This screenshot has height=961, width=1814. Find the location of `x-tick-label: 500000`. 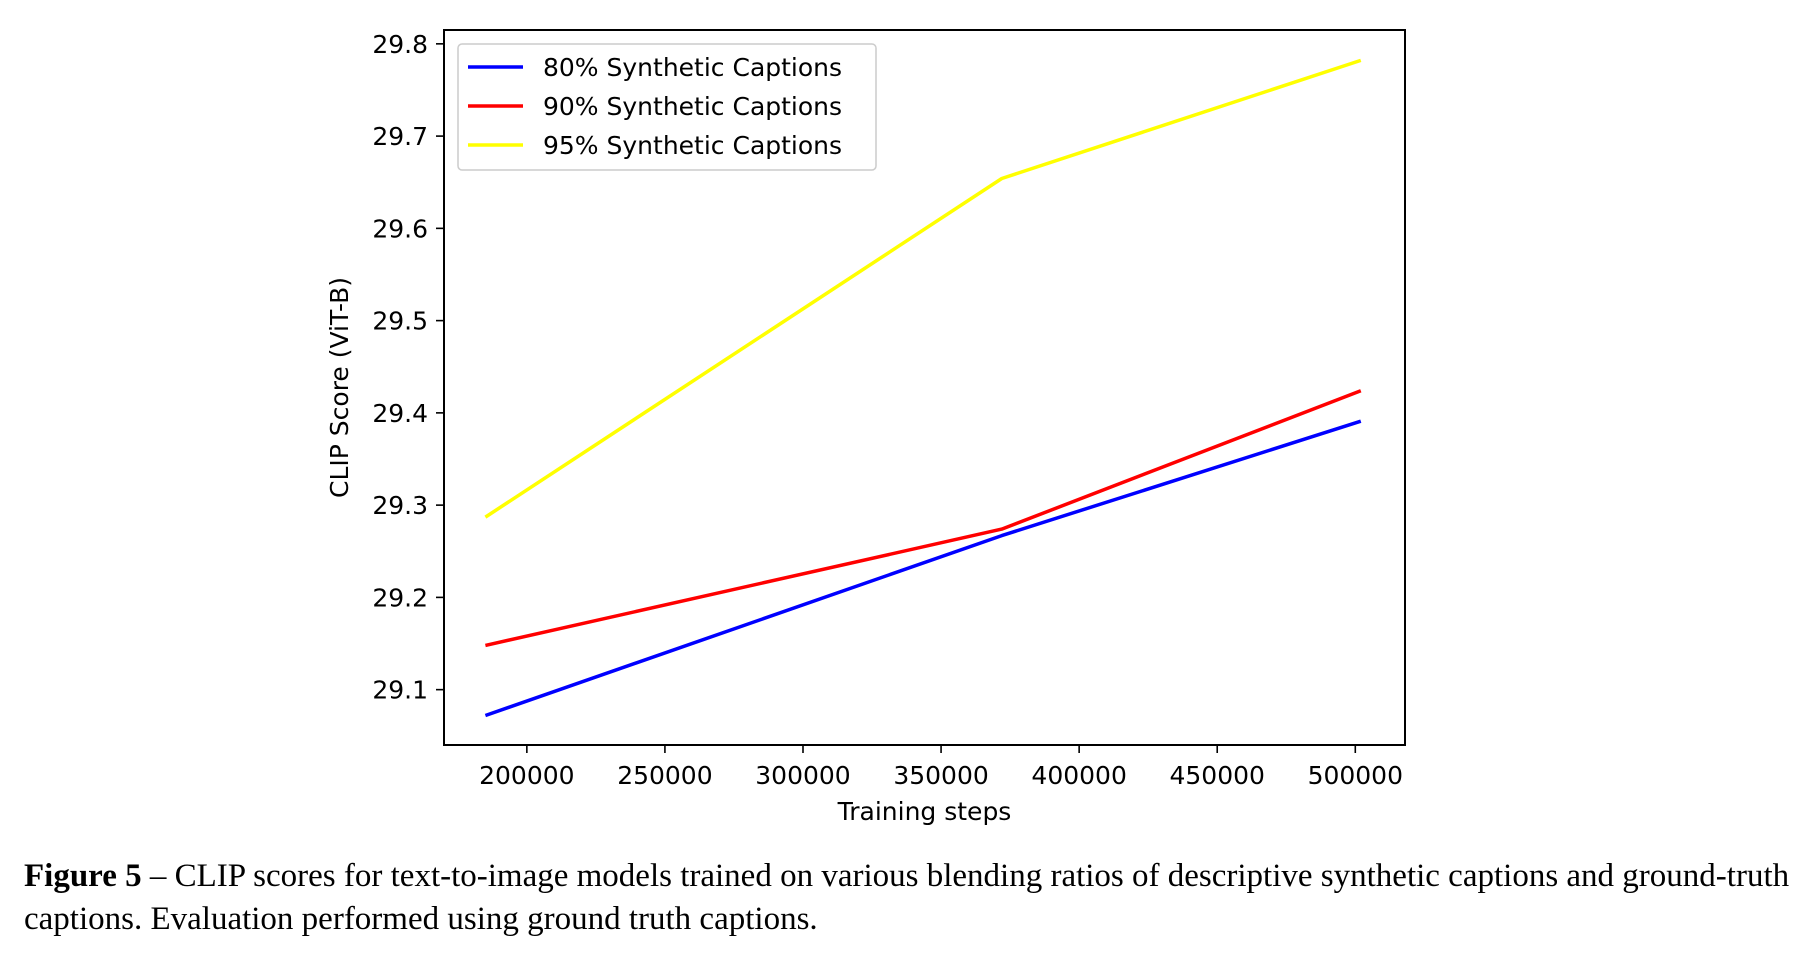

x-tick-label: 500000 is located at coordinates (1355, 775).